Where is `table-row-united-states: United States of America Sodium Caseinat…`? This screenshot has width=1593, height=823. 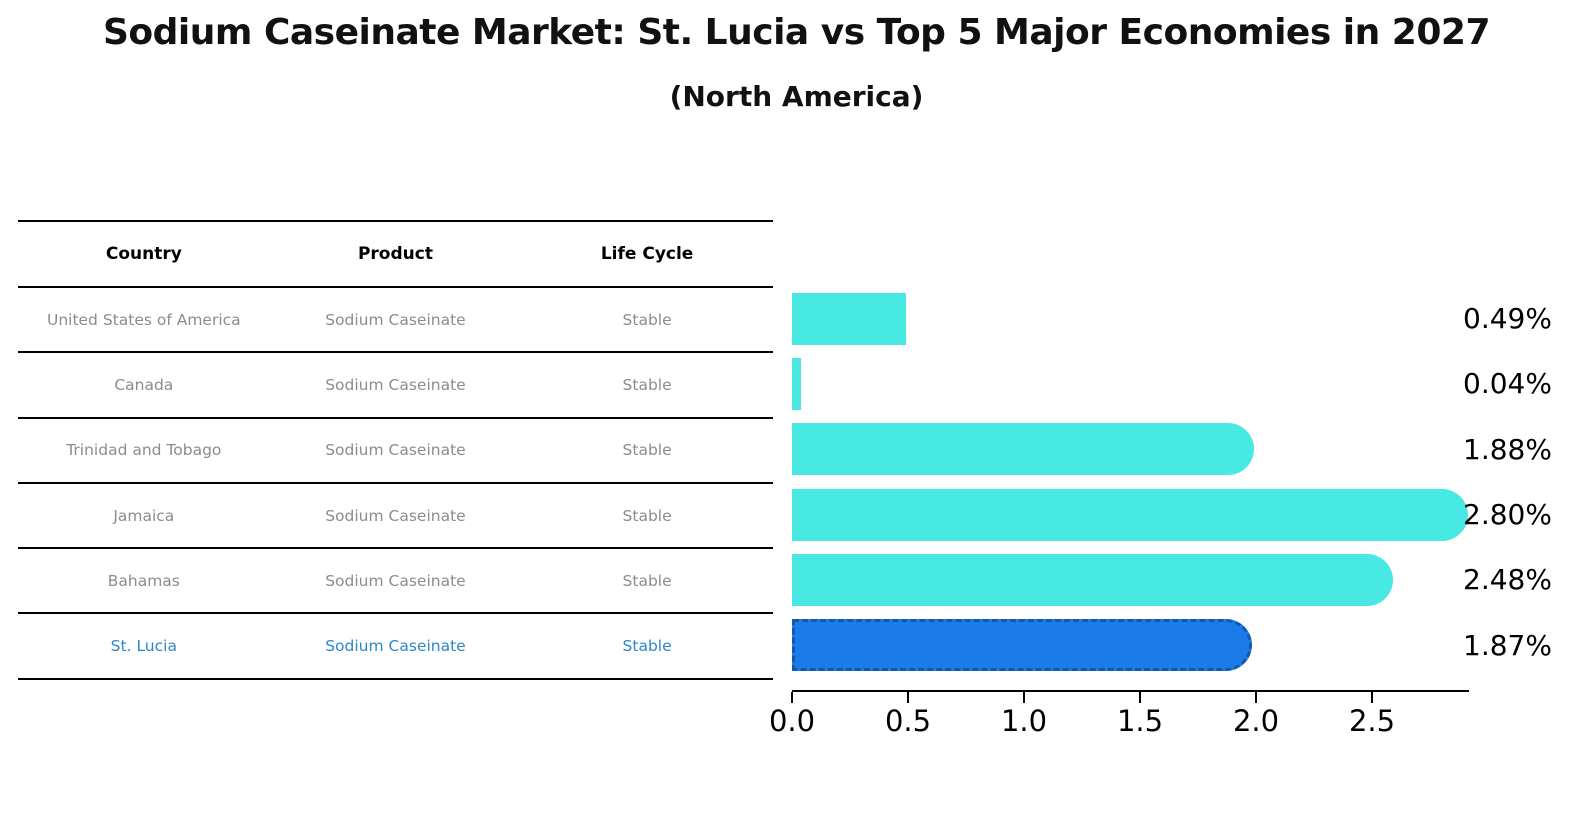
table-row-united-states: United States of America Sodium Caseinat… is located at coordinates (395, 321).